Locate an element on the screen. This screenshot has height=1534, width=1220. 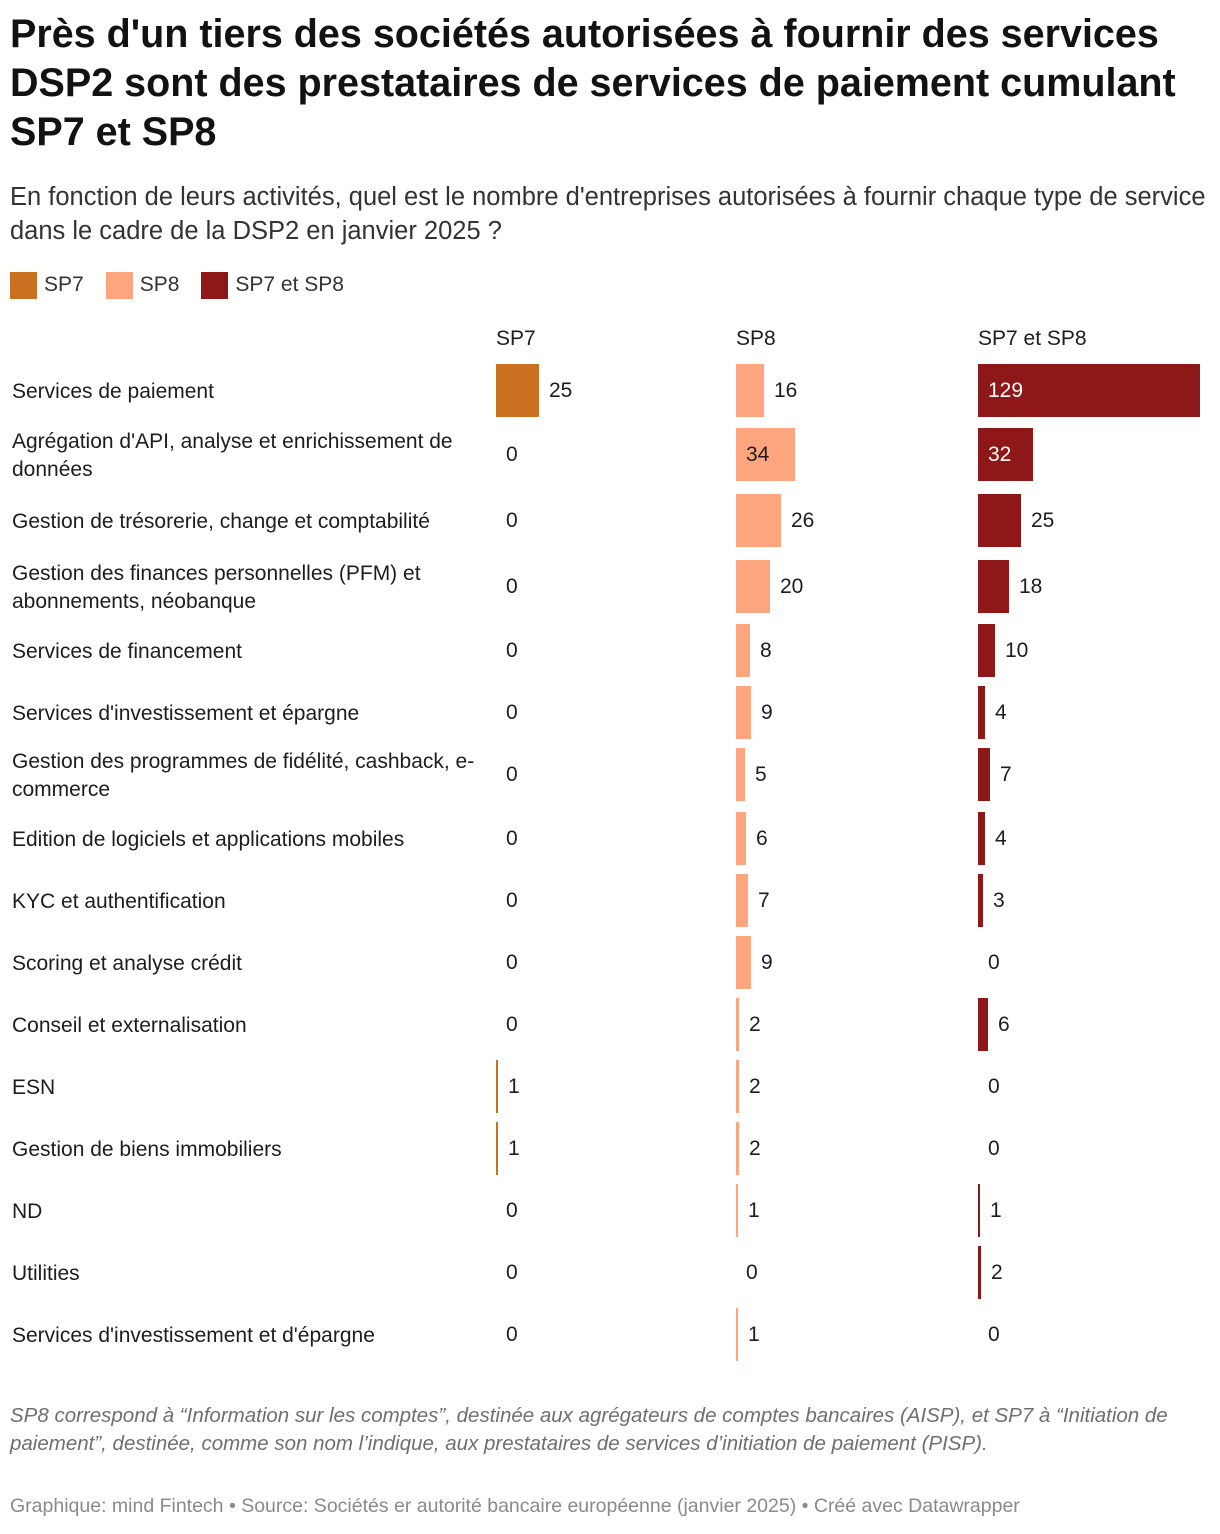
row-label: Scoring et analyse crédit is located at coordinates (127, 963).